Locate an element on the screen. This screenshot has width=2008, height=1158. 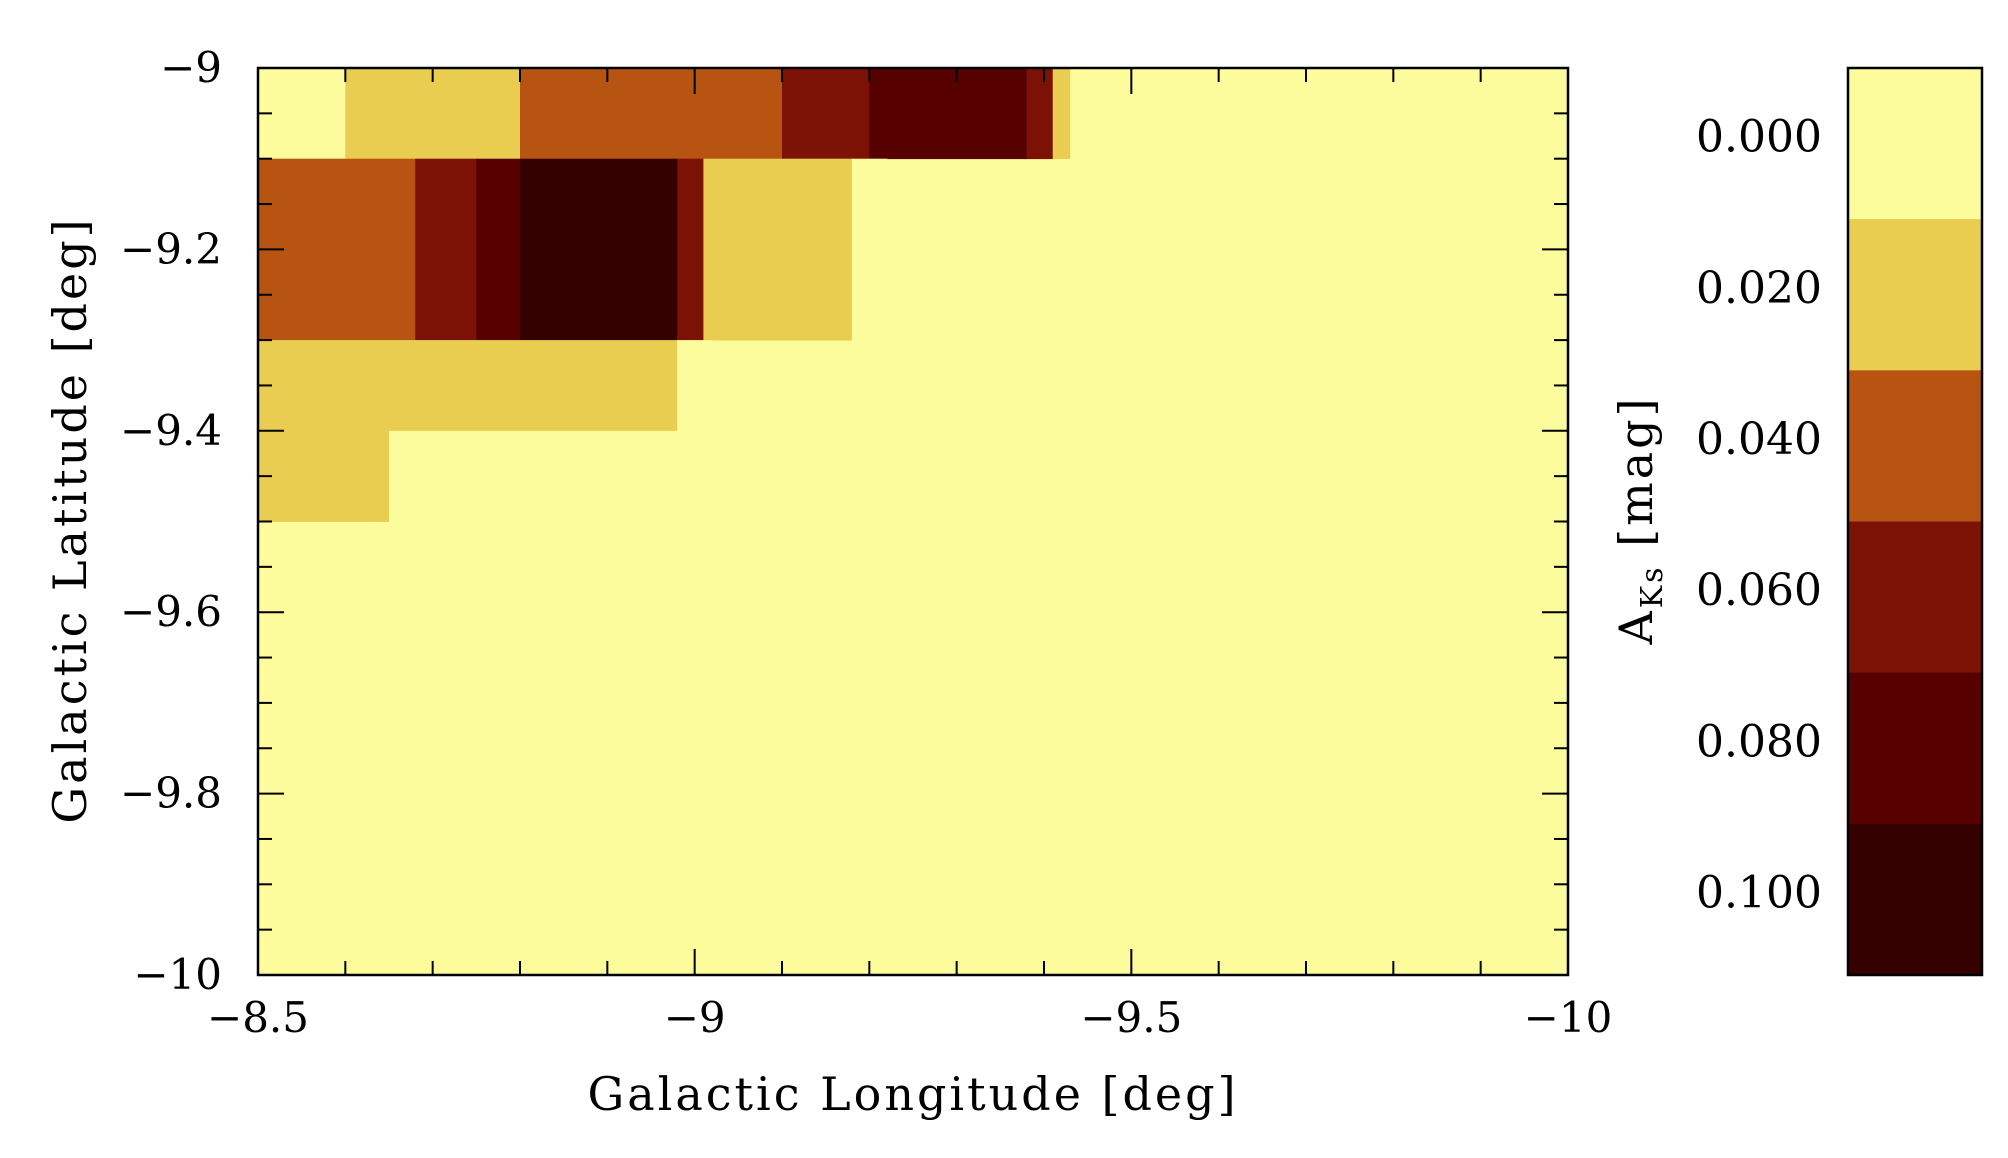
y-tick-label: −10 is located at coordinates (177, 974).